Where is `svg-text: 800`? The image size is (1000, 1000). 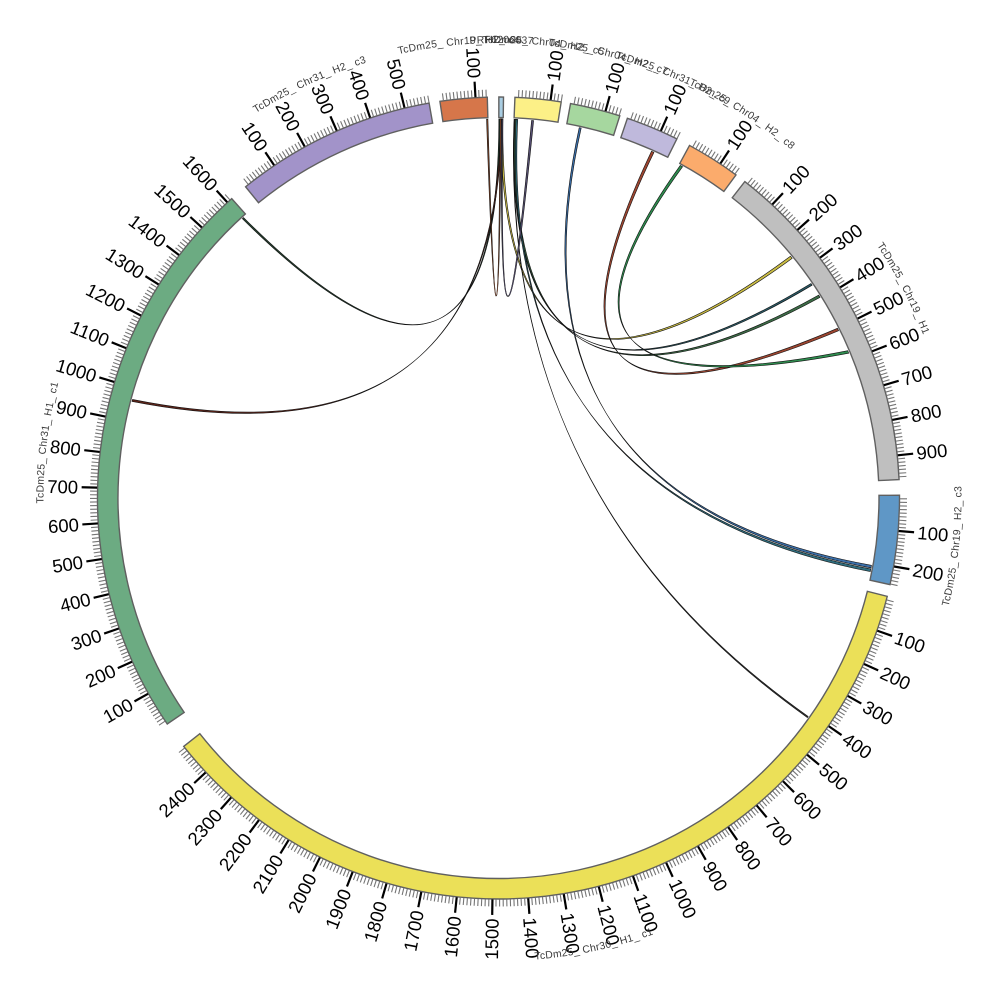
svg-text: 800 is located at coordinates (65, 448).